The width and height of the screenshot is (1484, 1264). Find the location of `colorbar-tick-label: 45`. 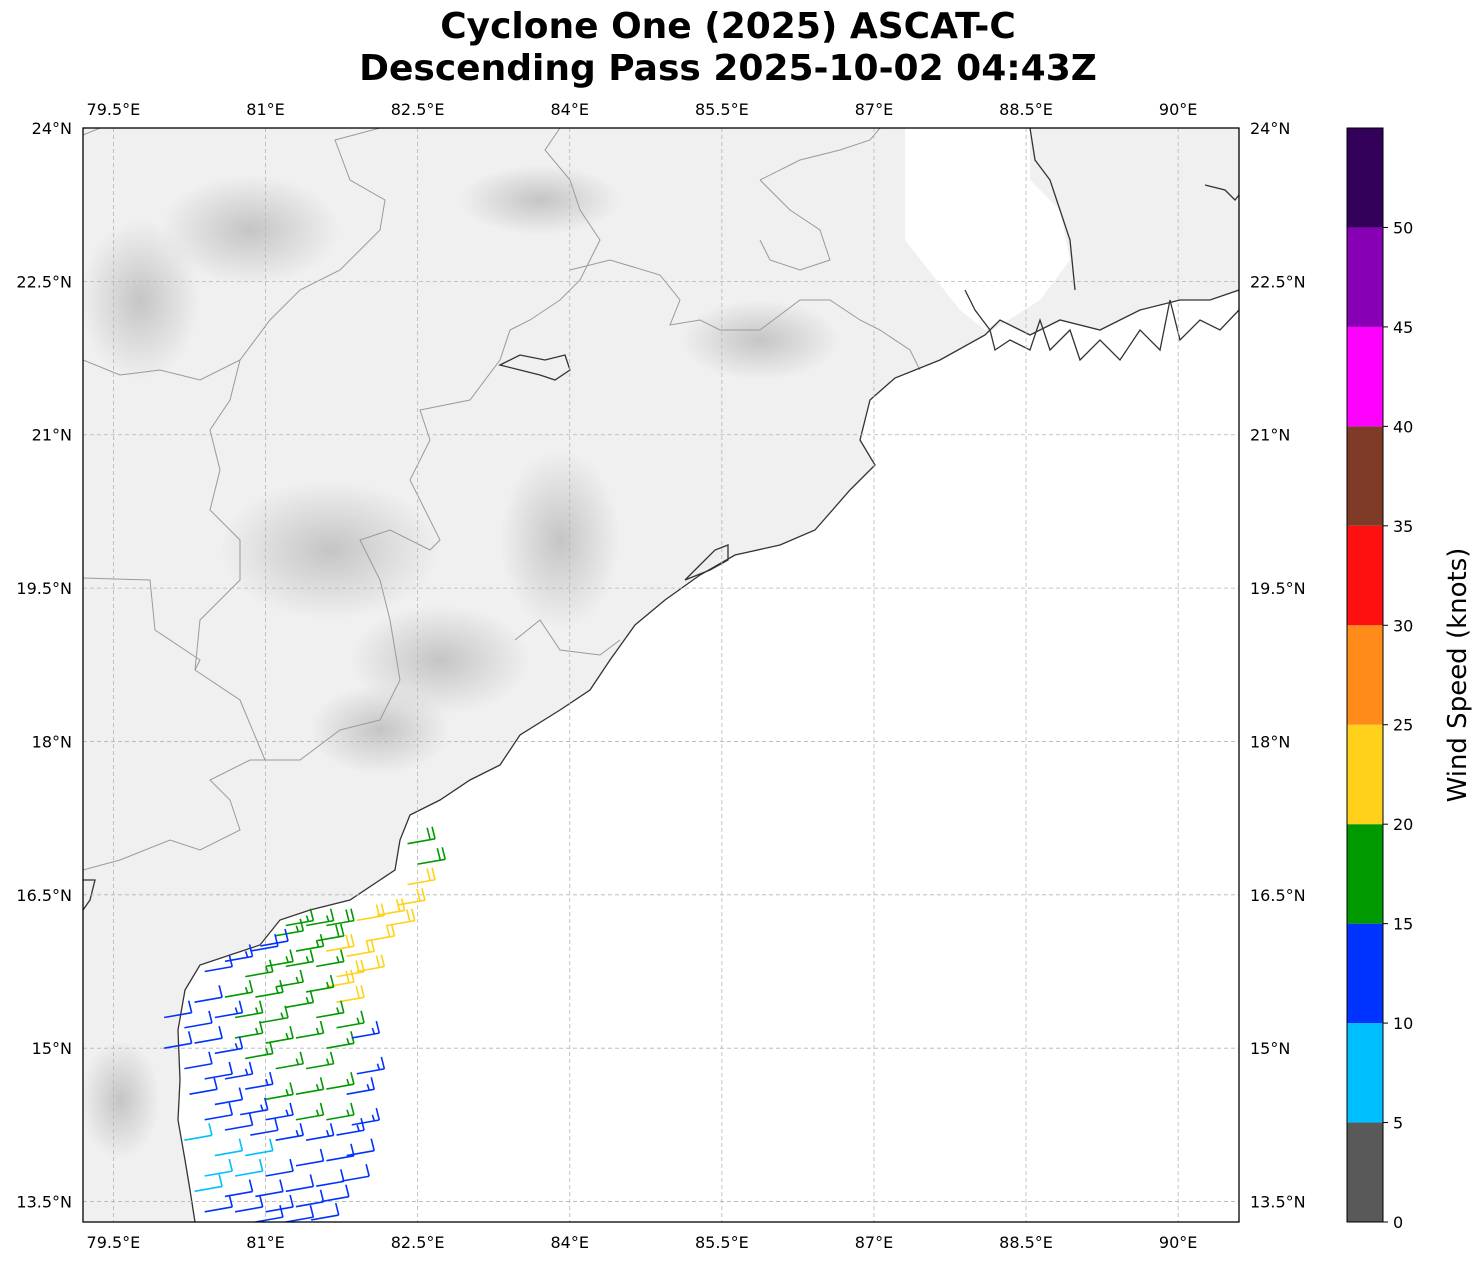

colorbar-tick-label: 45 is located at coordinates (1403, 327).